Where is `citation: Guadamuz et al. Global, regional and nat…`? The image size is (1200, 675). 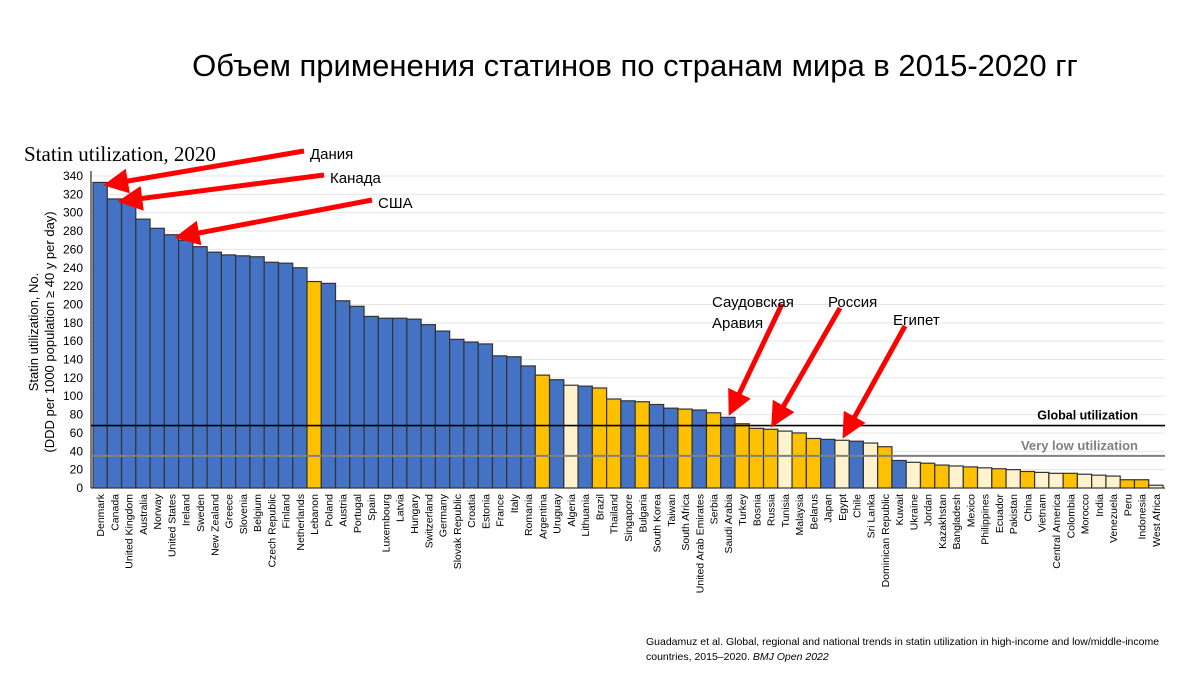 citation: Guadamuz et al. Global, regional and nat… is located at coordinates (916, 650).